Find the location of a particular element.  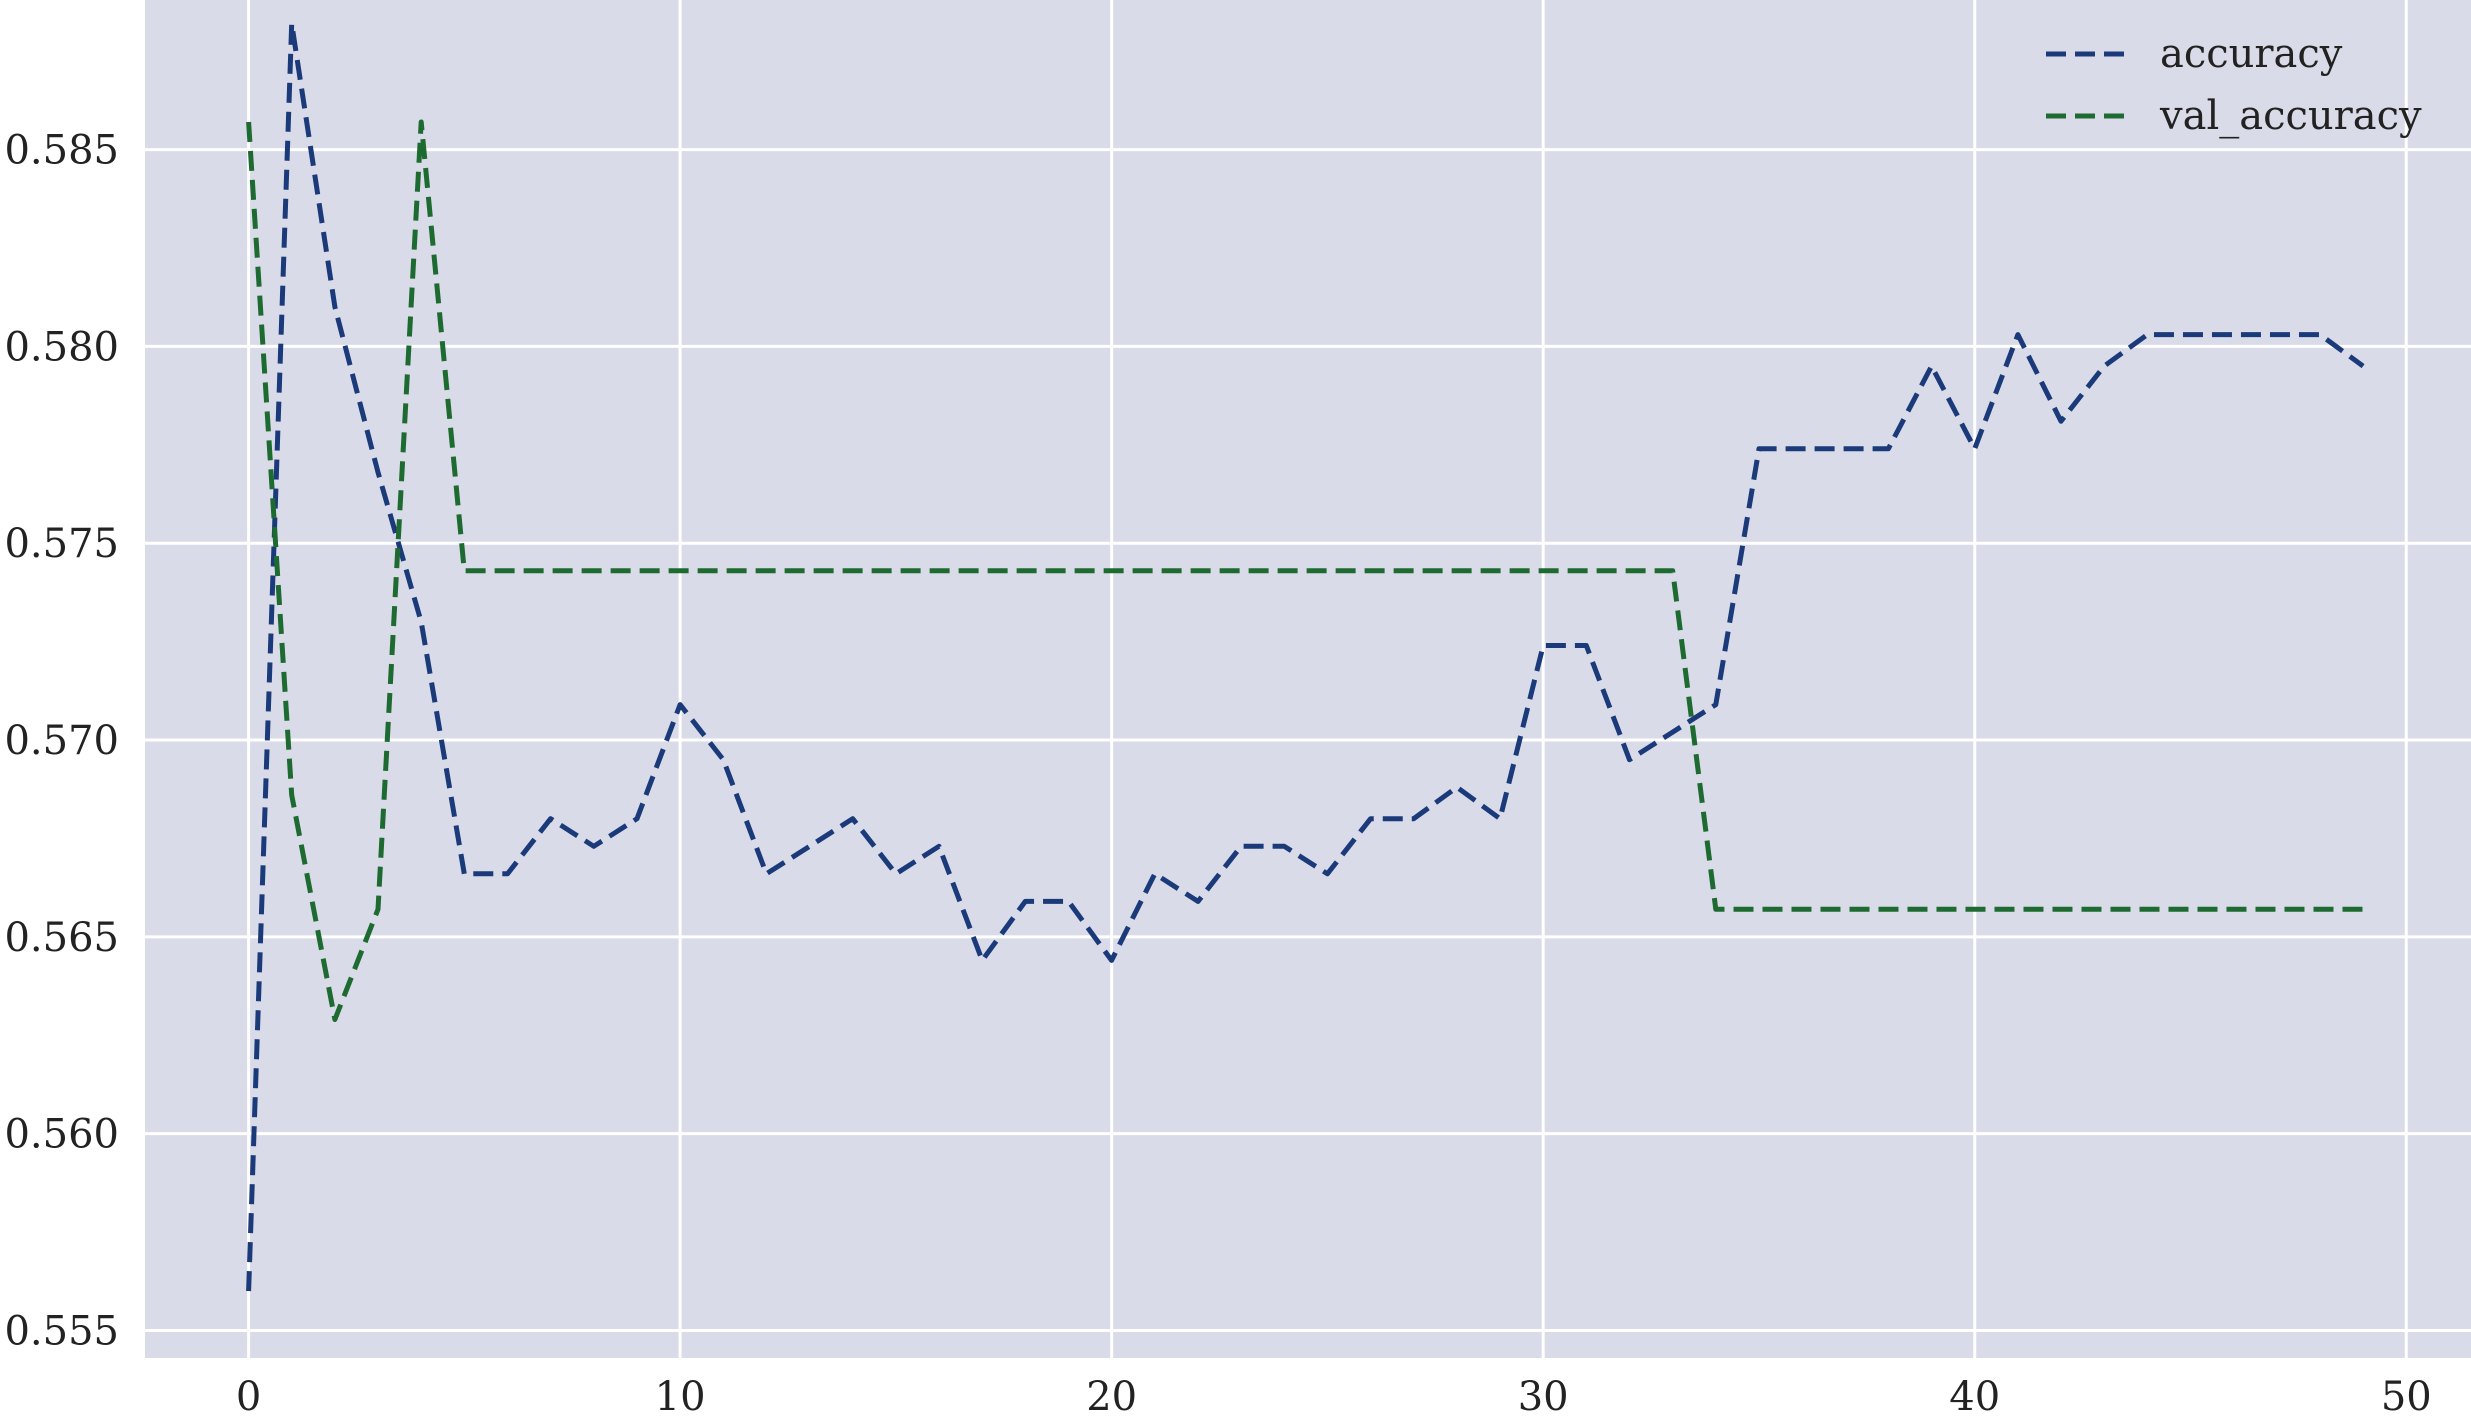

x-tick-label: 20 is located at coordinates (1111, 1397).